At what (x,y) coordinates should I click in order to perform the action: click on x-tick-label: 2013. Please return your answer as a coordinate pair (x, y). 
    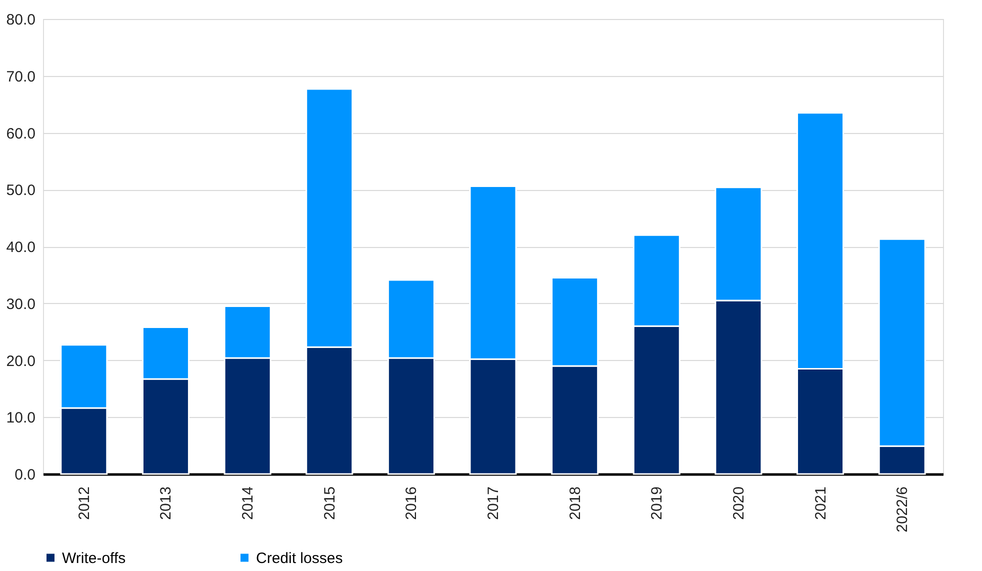
    Looking at the image, I should click on (166, 503).